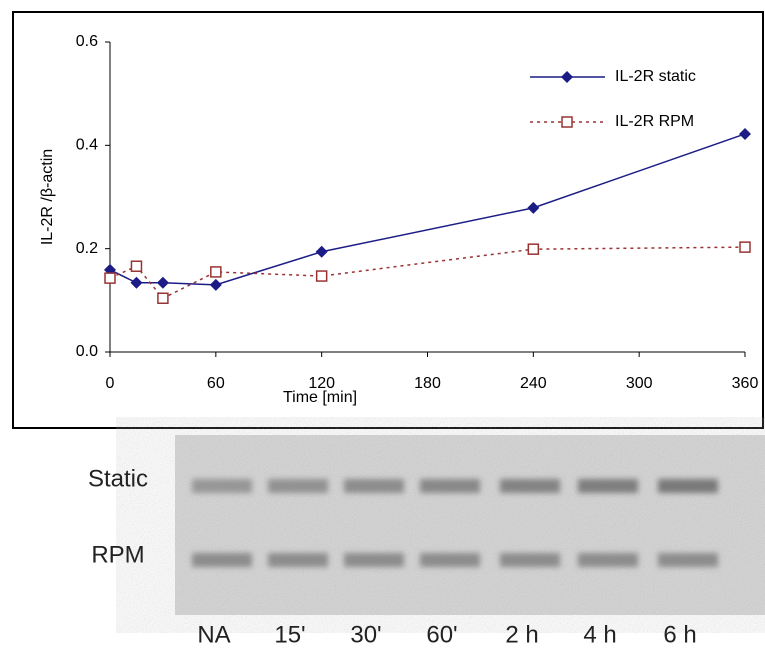  What do you see at coordinates (599, 634) in the screenshot?
I see `gel-lane-label: 4 h` at bounding box center [599, 634].